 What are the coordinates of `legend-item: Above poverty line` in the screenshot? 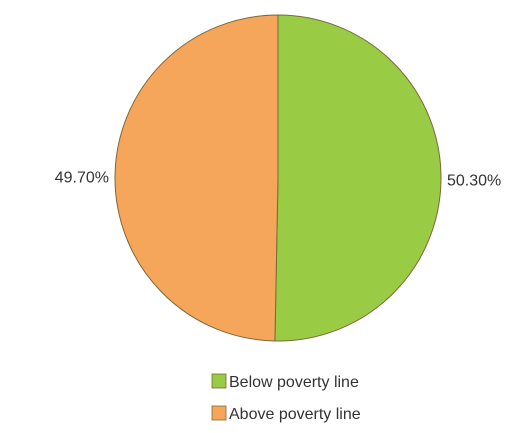 It's located at (286, 414).